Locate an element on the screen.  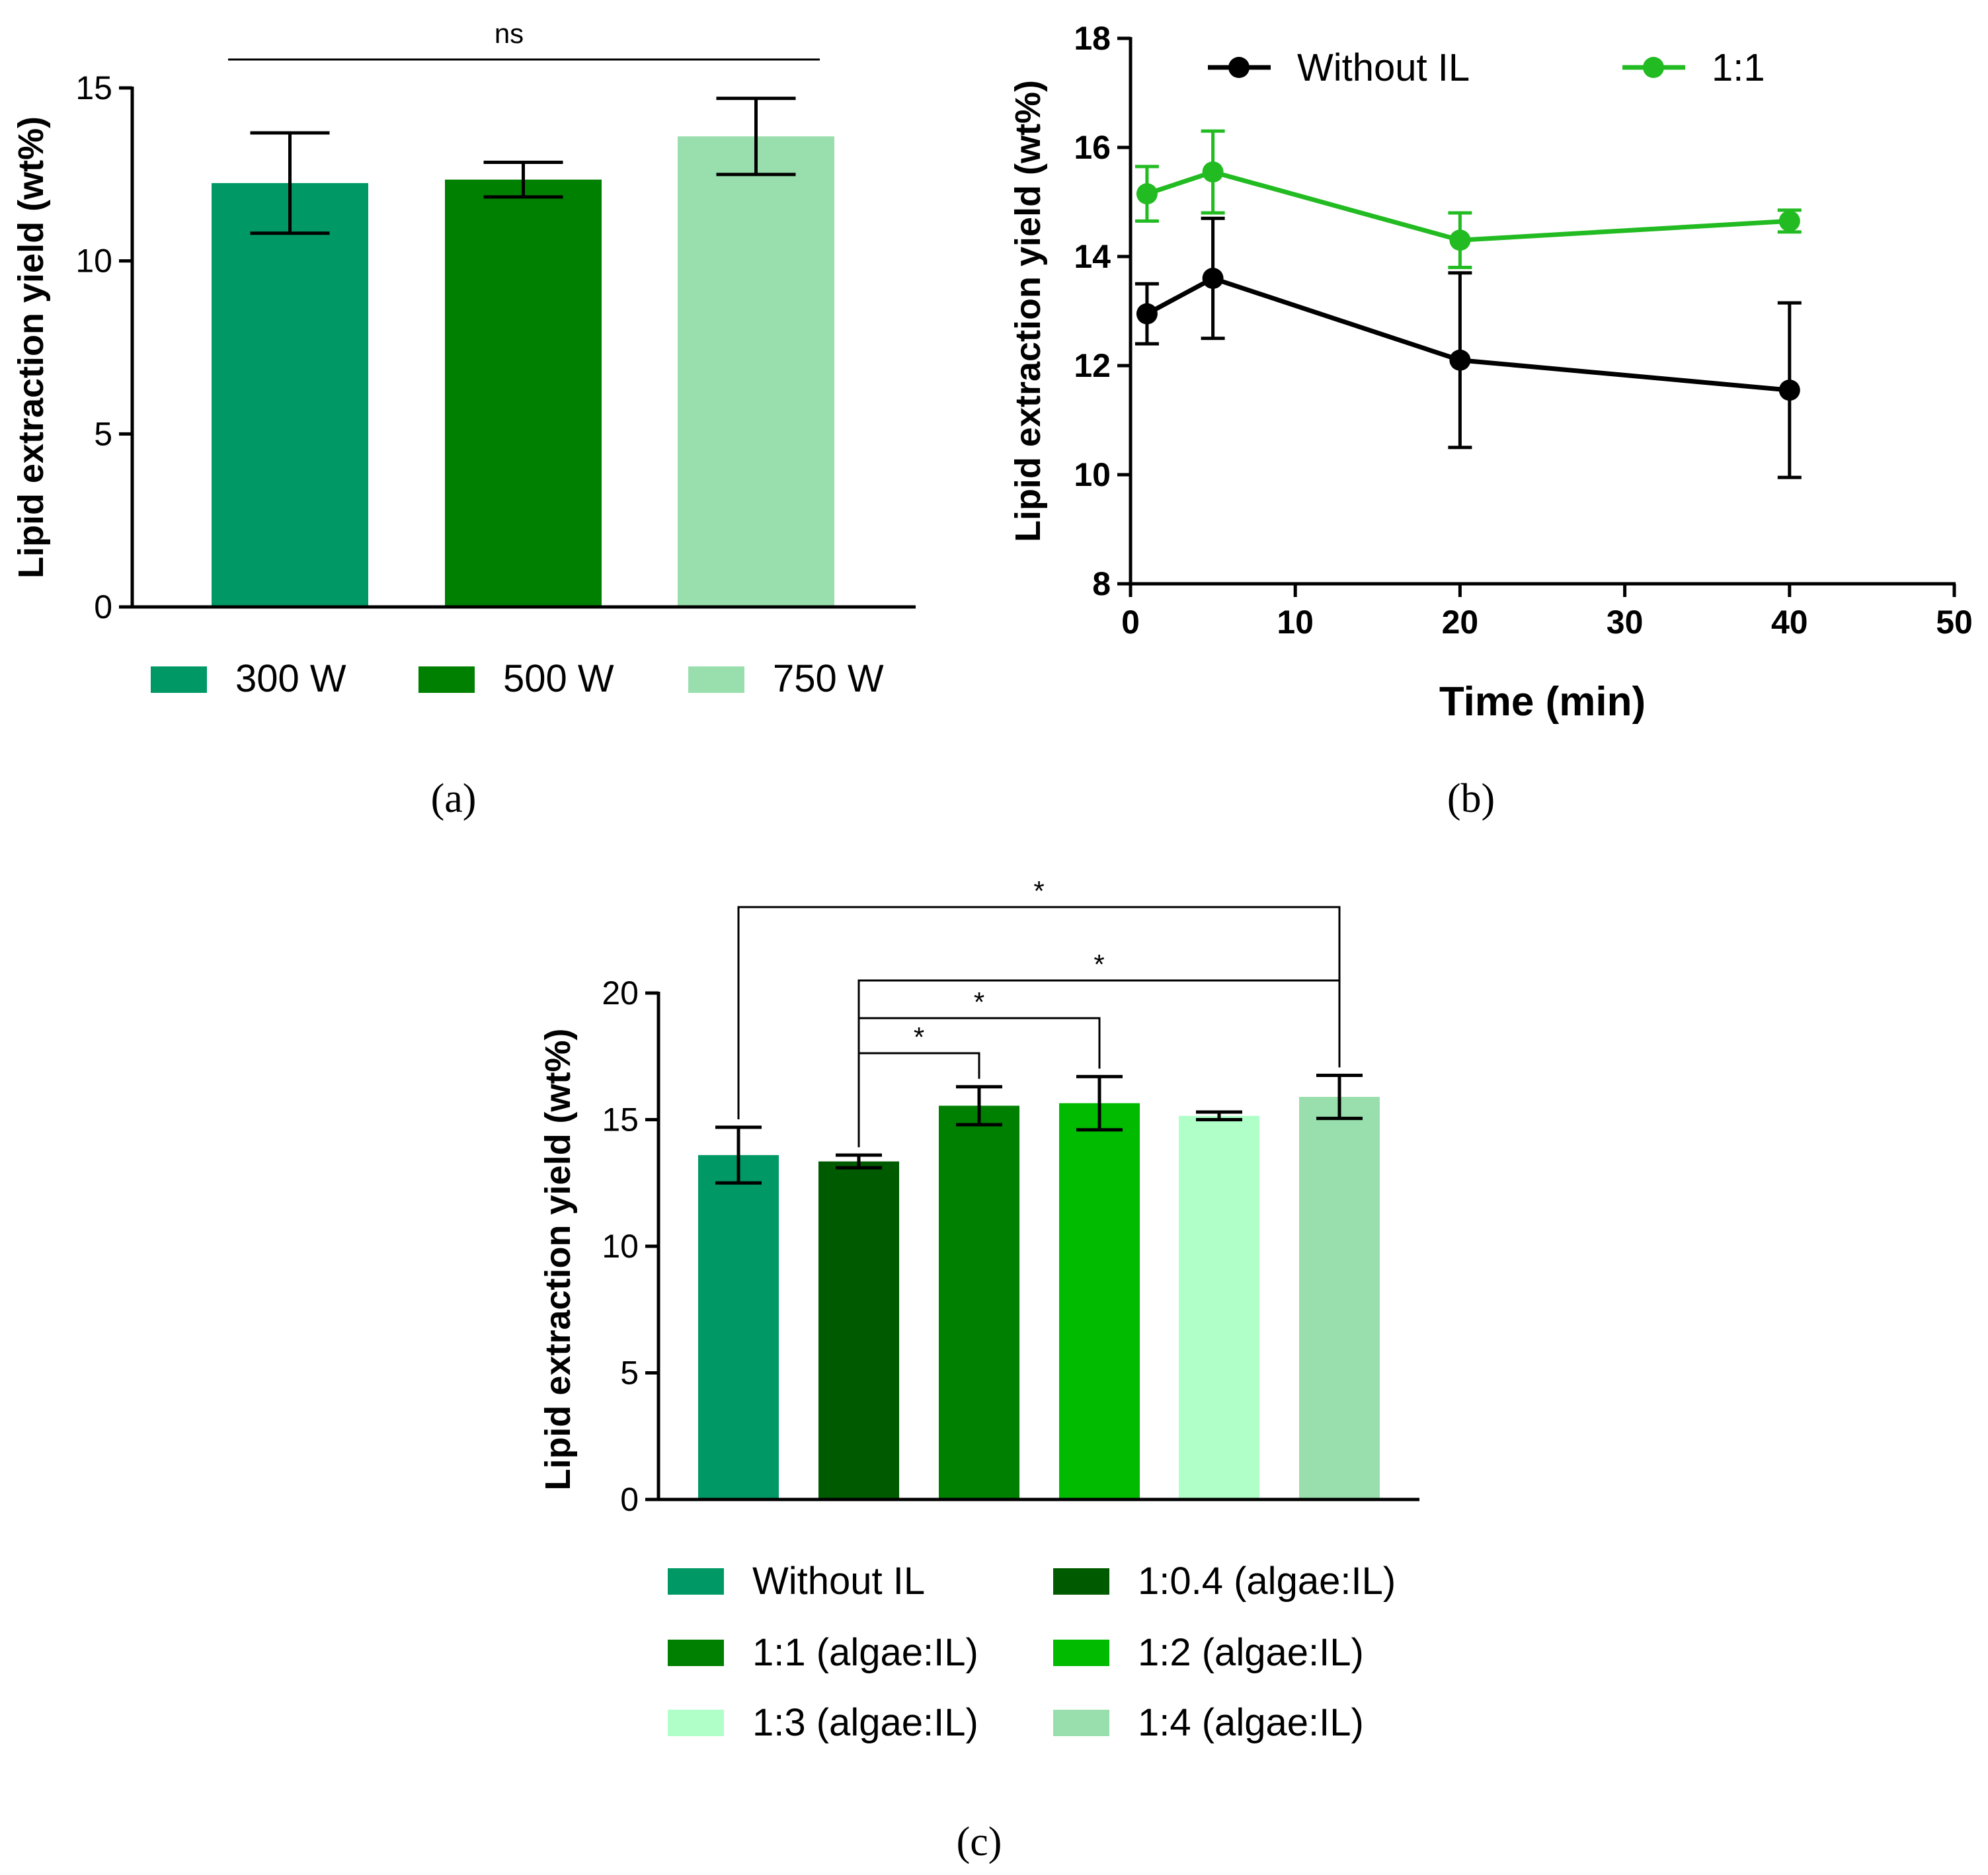
legend-label: 1:4 (algae:IL) is located at coordinates (1251, 1722).